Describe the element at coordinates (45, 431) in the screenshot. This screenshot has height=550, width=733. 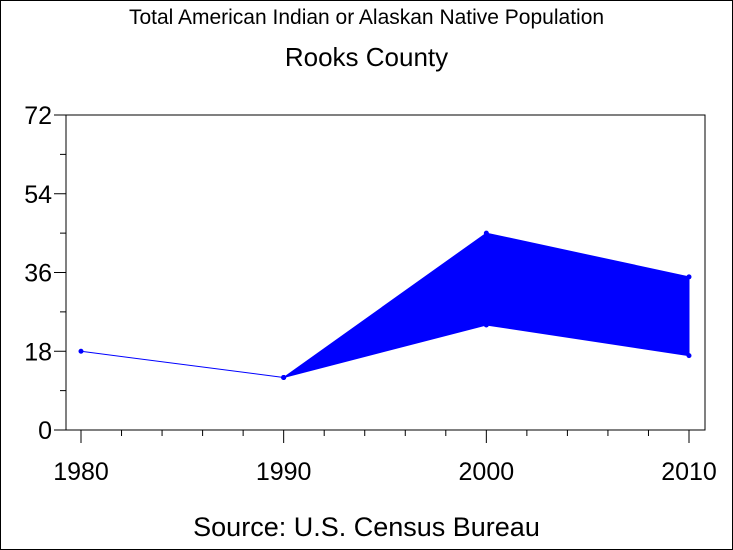
I see `y-tick-label: 0` at that location.